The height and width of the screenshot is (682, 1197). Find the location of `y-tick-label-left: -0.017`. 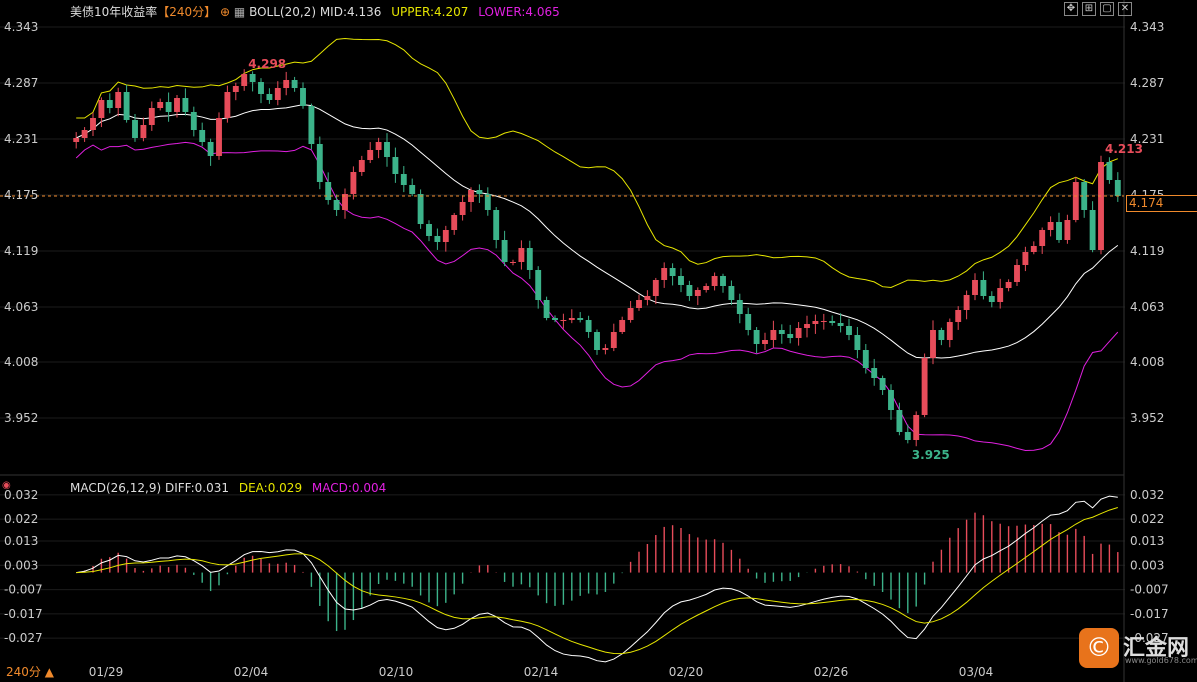

y-tick-label-left: -0.017 is located at coordinates (23, 614).